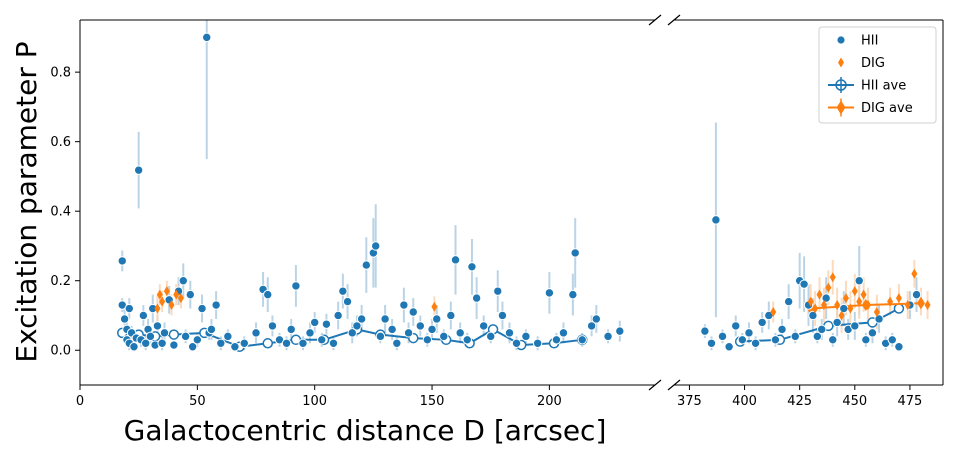  What do you see at coordinates (689, 401) in the screenshot?
I see `x-tick-label: 375` at bounding box center [689, 401].